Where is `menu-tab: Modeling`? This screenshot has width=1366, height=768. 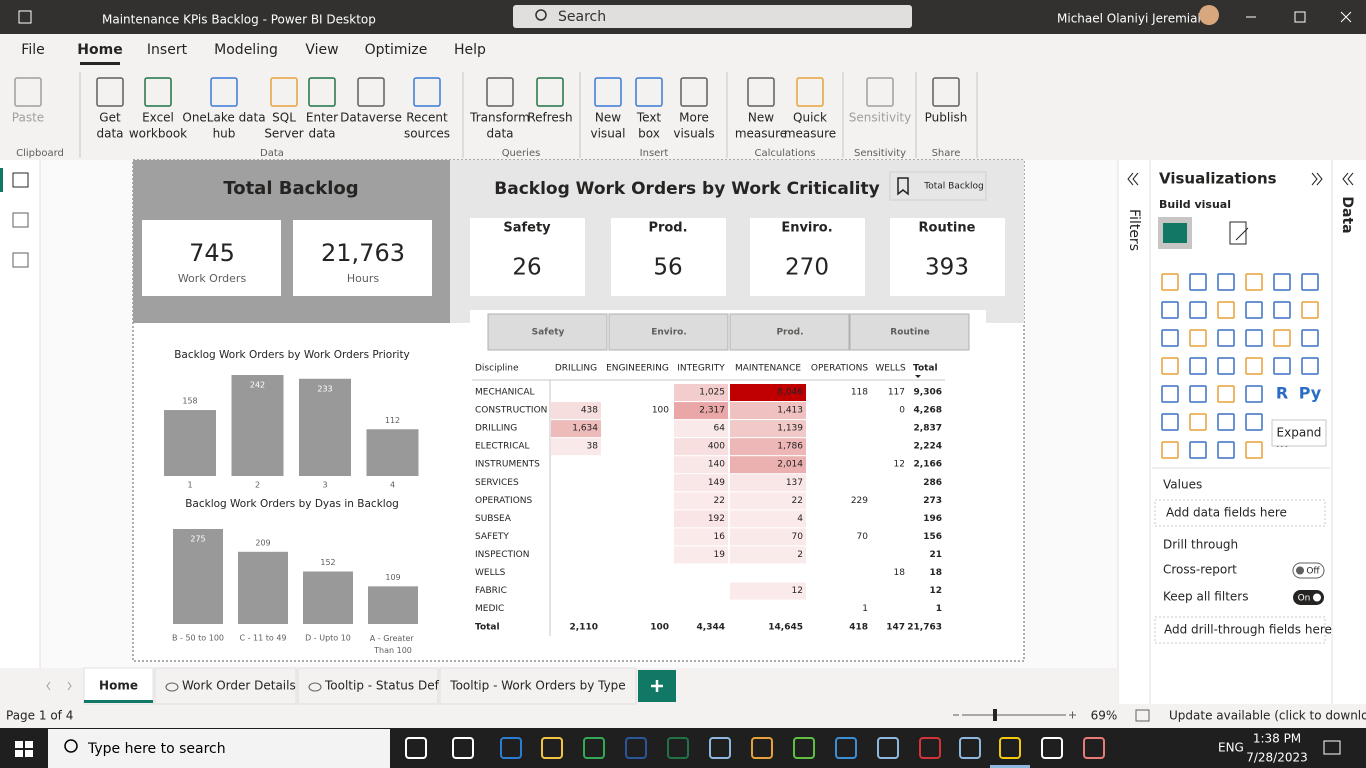 menu-tab: Modeling is located at coordinates (246, 50).